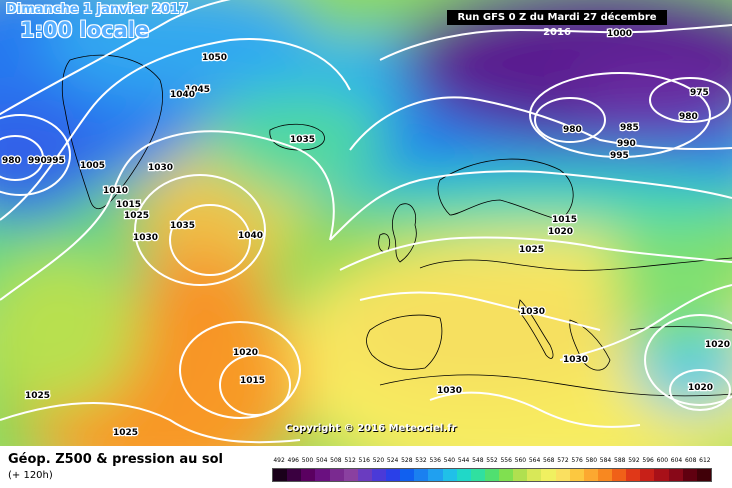  What do you see at coordinates (97, 9) in the screenshot?
I see `forecast-date-title: Dimanche 1 janvier 2017` at bounding box center [97, 9].